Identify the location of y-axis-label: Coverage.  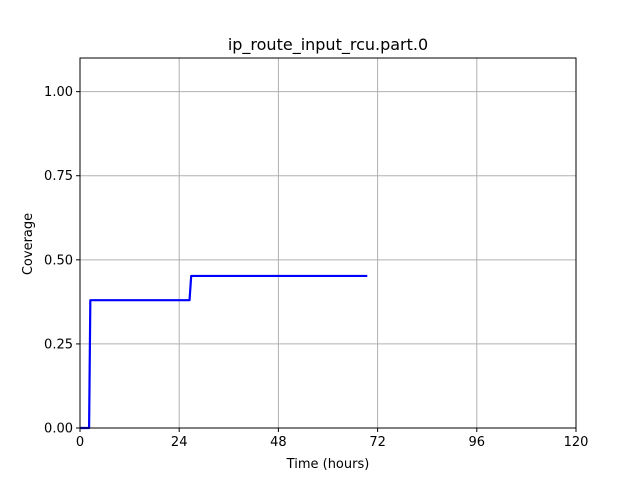
(28, 244).